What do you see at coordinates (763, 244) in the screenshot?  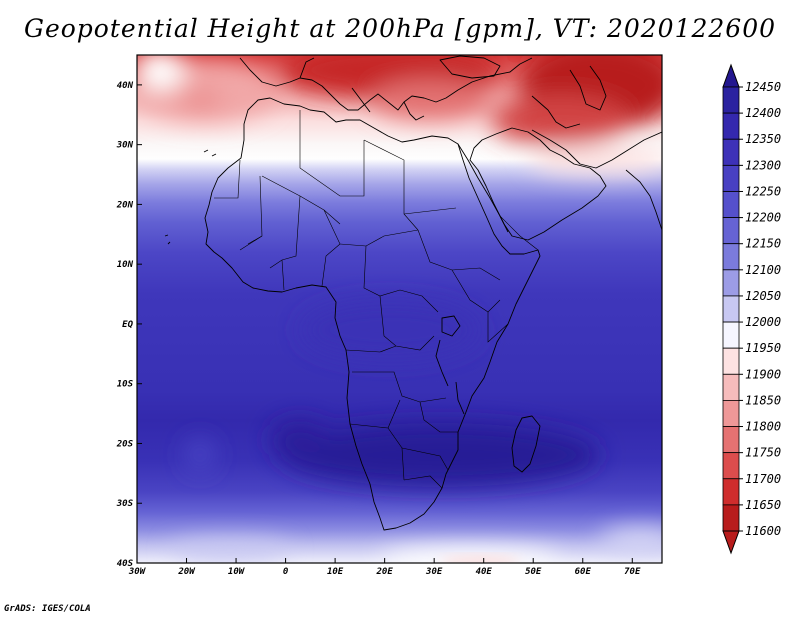 I see `colorbar-label: 12150` at bounding box center [763, 244].